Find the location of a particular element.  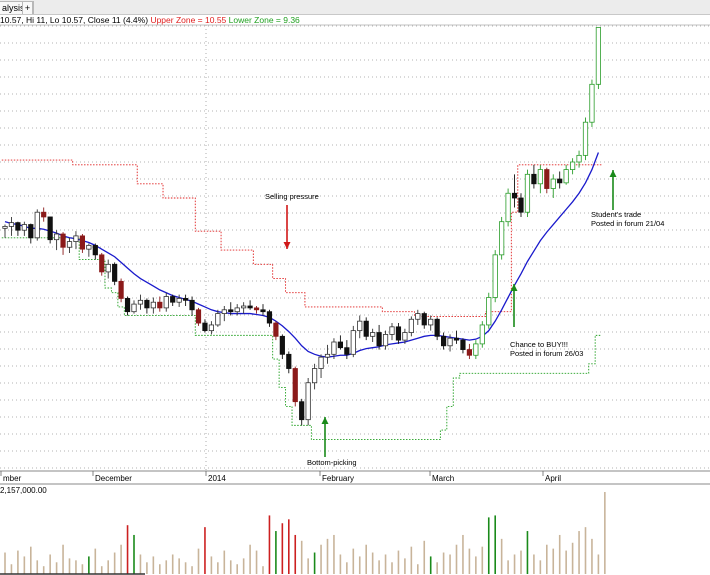

lower-zone-readout: Lower Zone = 9.36 is located at coordinates (264, 20).